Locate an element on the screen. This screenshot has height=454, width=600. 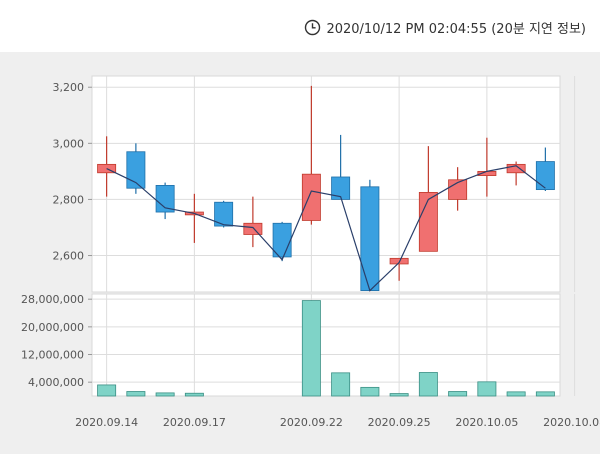
timestamp: 2020/10/12 PM 02:04:55 (20분 지연 정보) is located at coordinates (445, 27).